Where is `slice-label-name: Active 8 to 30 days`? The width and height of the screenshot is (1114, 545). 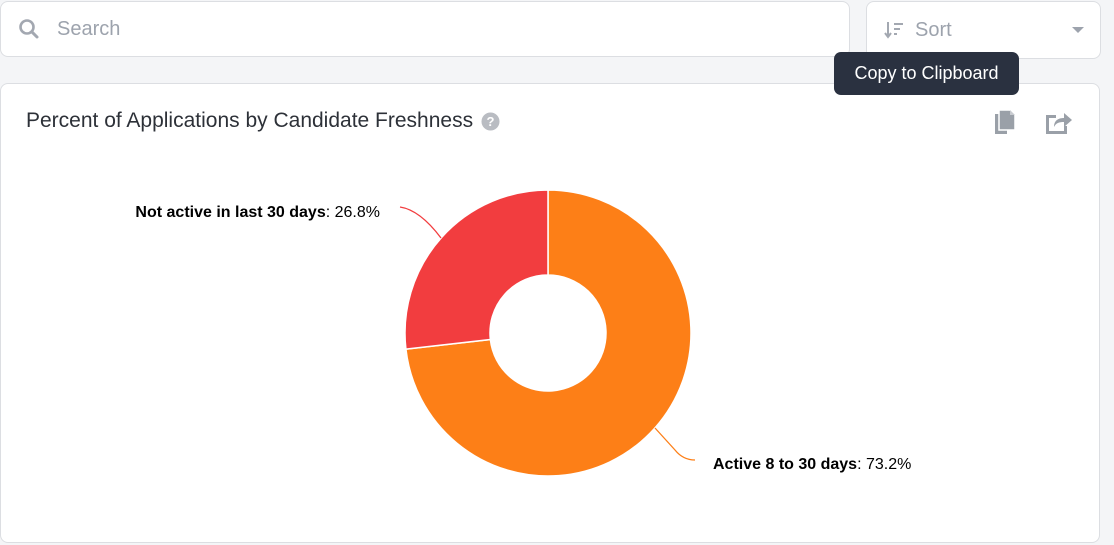 slice-label-name: Active 8 to 30 days is located at coordinates (785, 464).